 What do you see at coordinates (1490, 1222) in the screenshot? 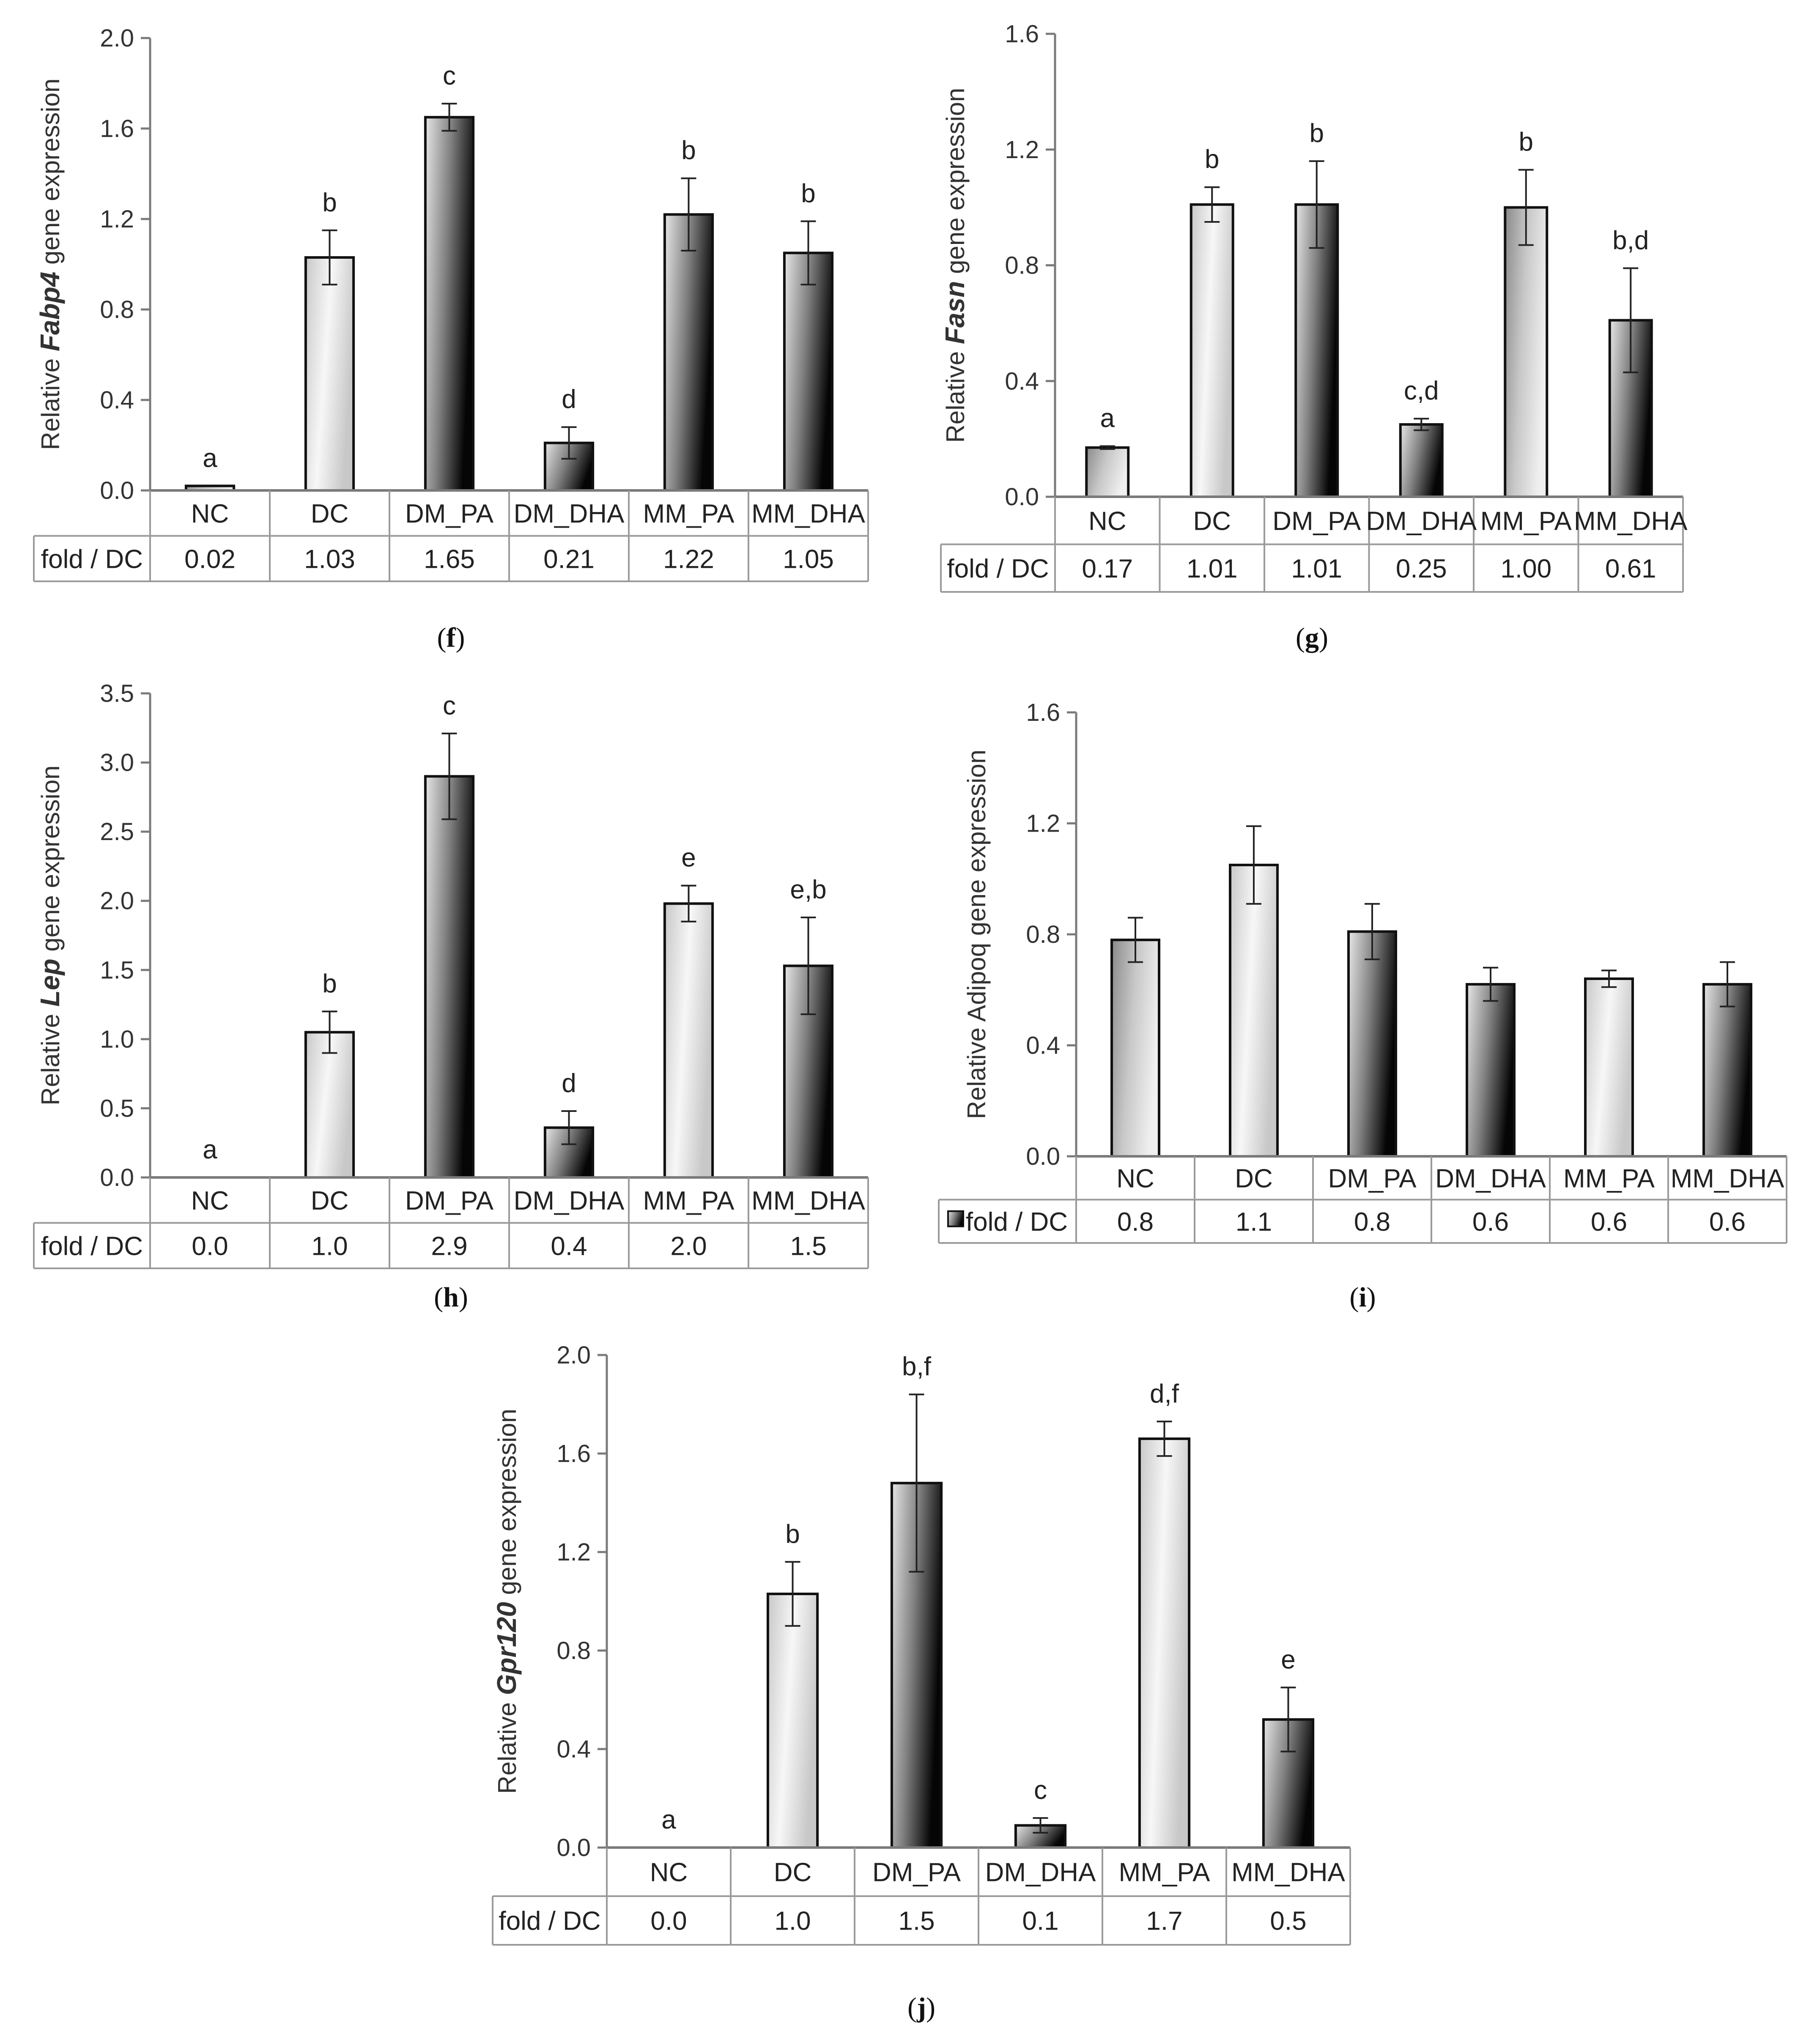
I see `fold-value: 0.6` at bounding box center [1490, 1222].